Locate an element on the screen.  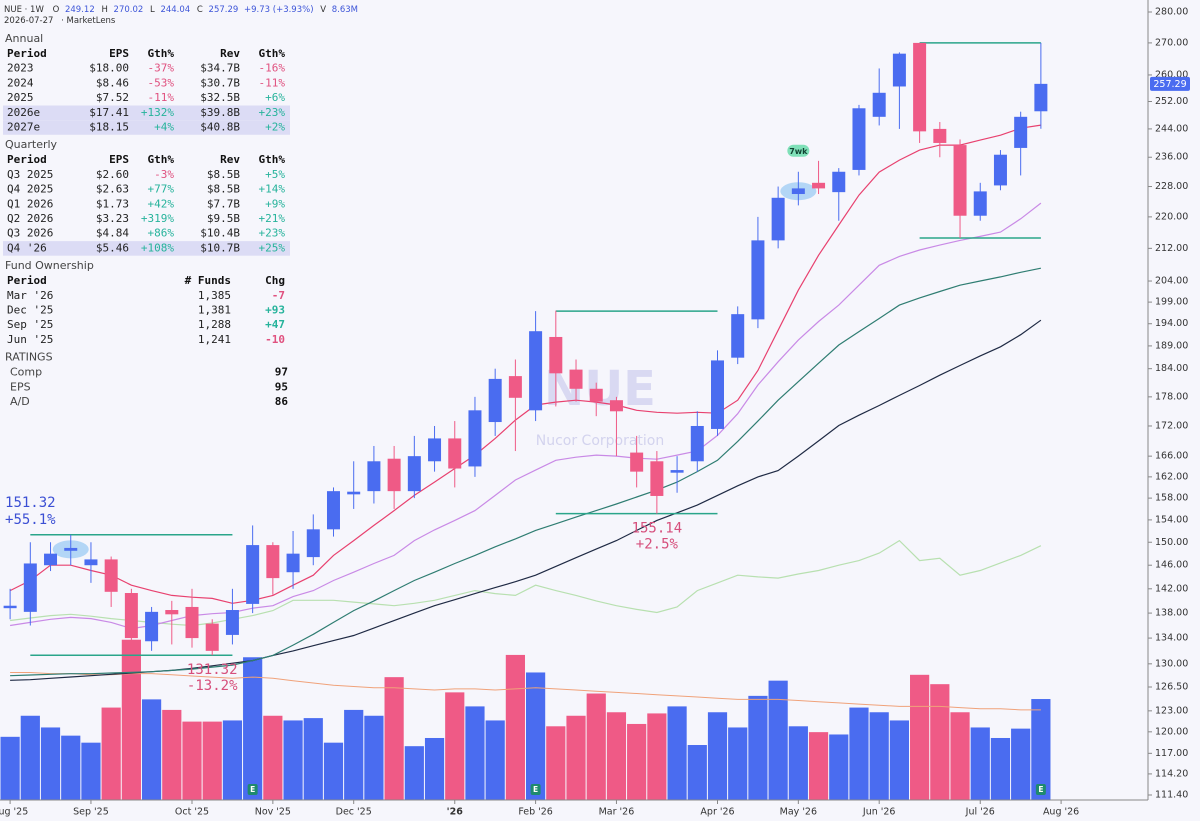
section-title: RATINGS is located at coordinates (29, 357).